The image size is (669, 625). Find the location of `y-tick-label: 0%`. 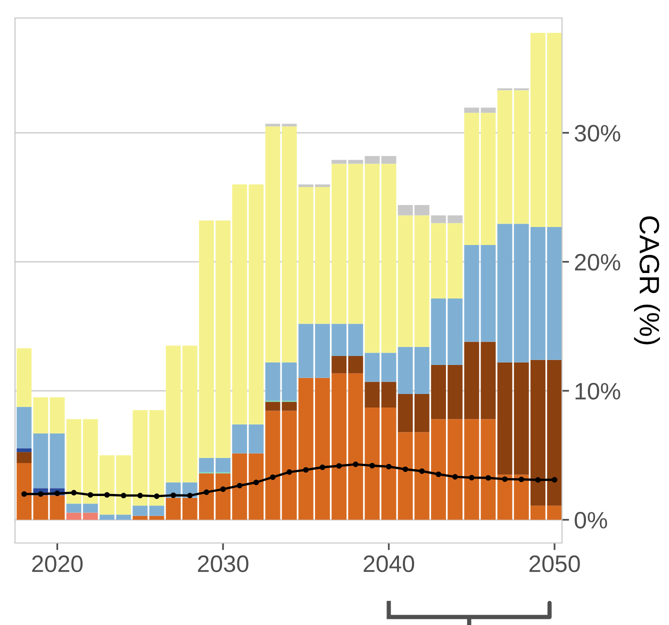

y-tick-label: 0% is located at coordinates (591, 520).